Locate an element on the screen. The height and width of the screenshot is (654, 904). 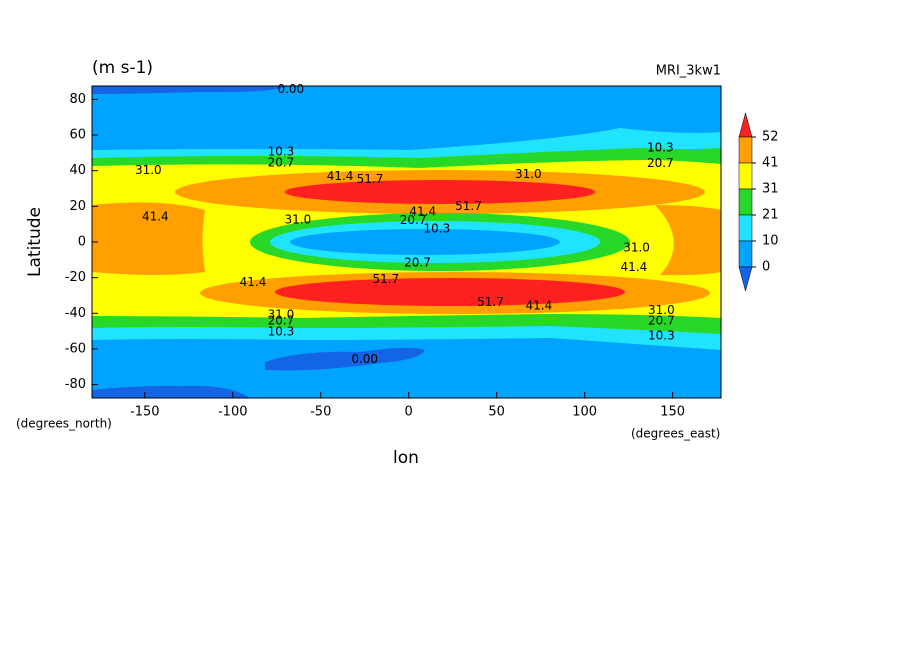
colorbar-label: 52 is located at coordinates (770, 137).